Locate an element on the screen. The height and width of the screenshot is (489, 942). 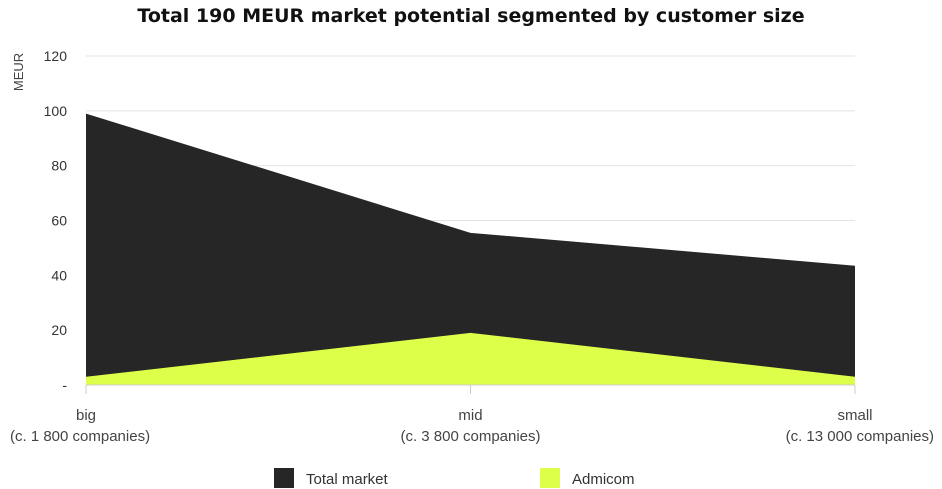
legend-label: Admicom is located at coordinates (603, 479).